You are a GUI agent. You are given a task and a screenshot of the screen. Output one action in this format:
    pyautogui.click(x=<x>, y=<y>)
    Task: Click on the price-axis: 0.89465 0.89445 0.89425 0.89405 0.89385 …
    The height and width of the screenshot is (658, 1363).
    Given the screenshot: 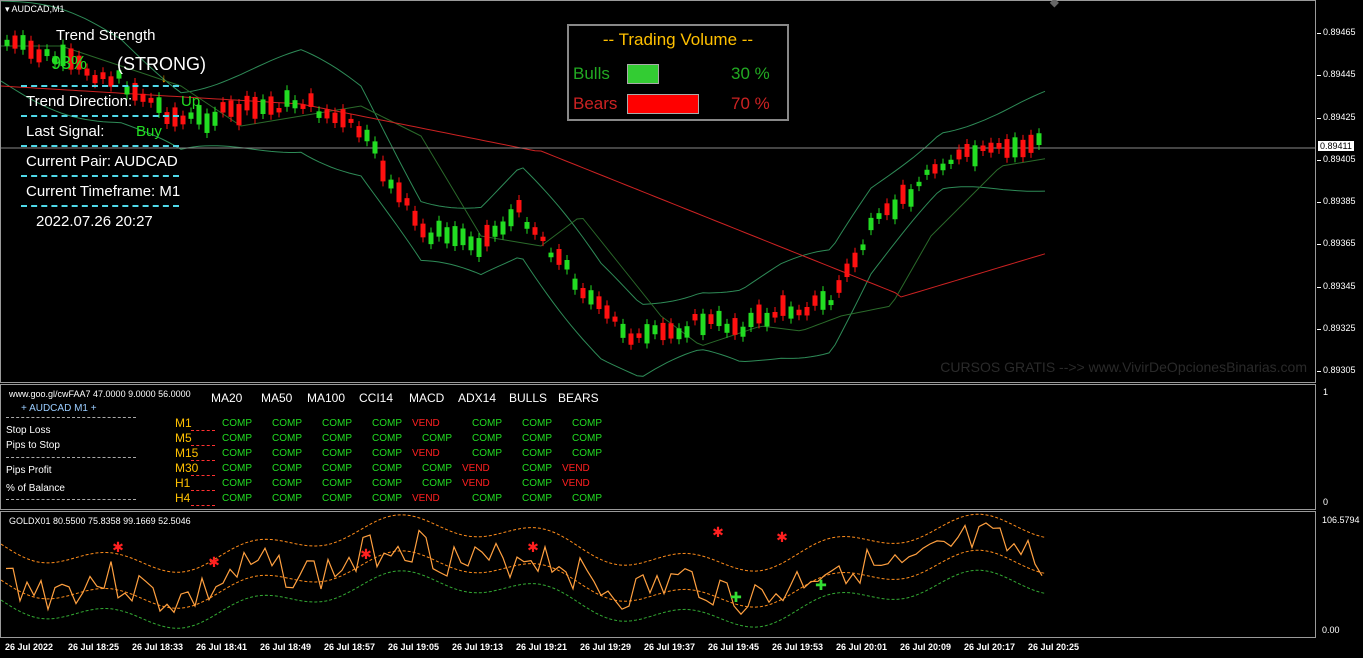 What is the action you would take?
    pyautogui.click(x=1340, y=191)
    